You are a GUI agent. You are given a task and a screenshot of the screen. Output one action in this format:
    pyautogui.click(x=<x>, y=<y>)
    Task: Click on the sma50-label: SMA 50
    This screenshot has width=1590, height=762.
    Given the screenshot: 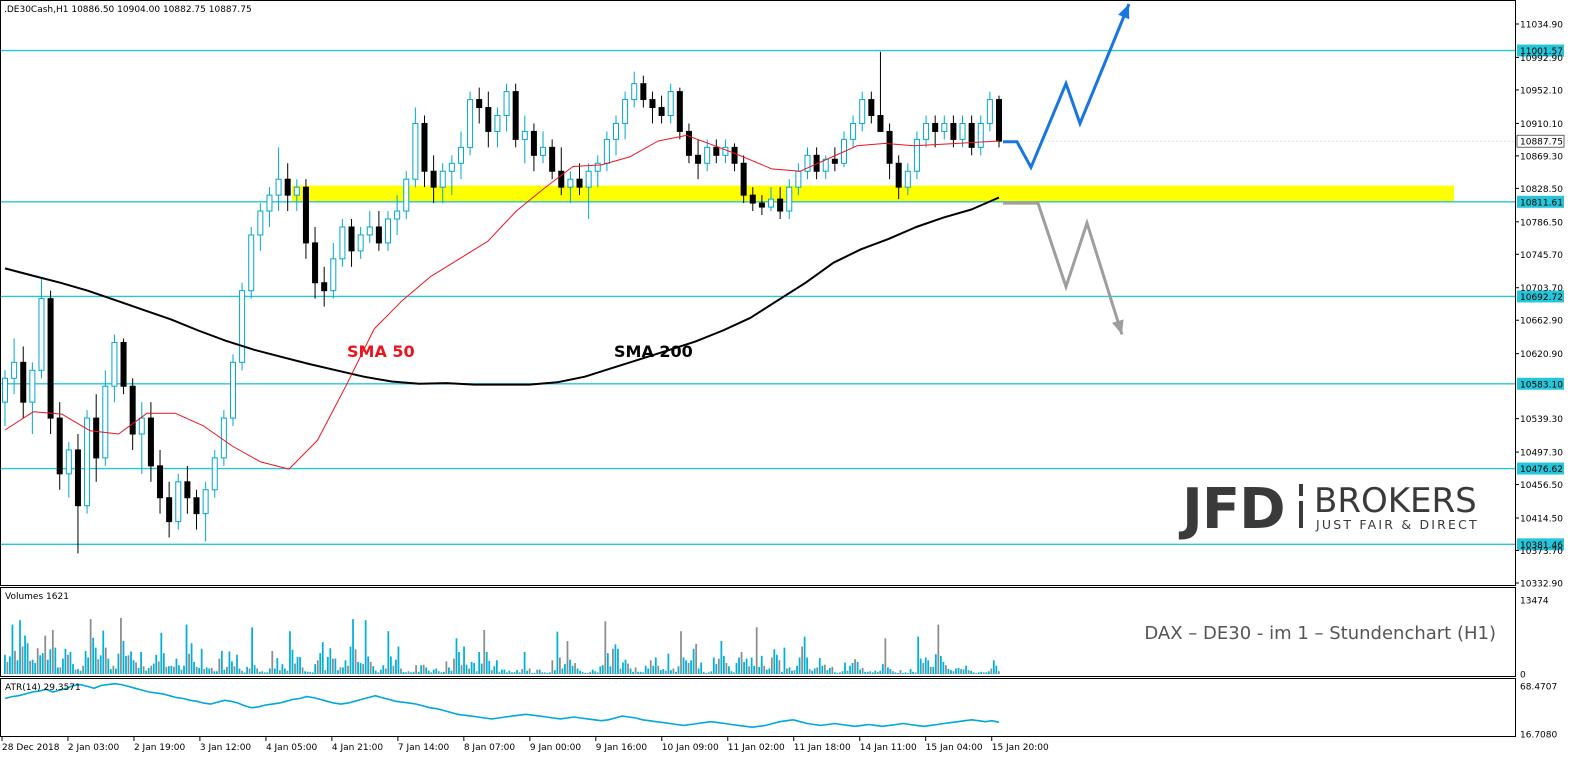 What is the action you would take?
    pyautogui.click(x=381, y=351)
    